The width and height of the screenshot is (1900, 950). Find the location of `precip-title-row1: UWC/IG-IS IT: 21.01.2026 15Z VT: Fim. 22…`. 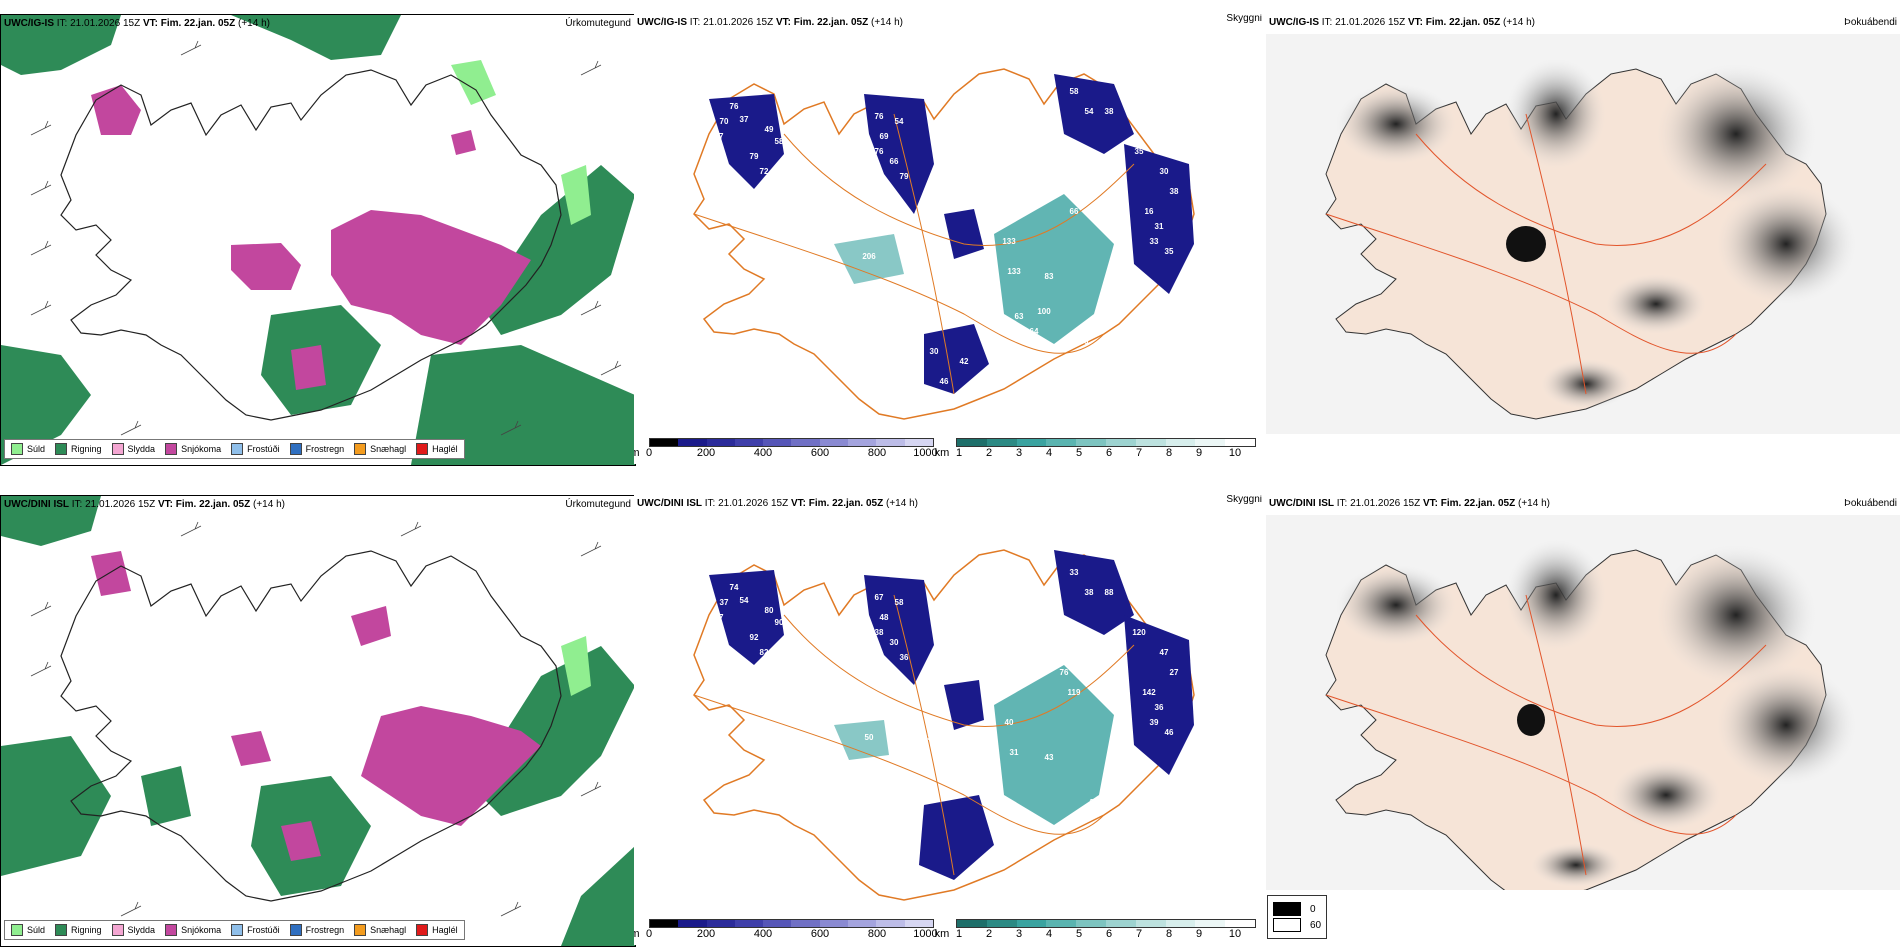

precip-title-row1: UWC/IG-IS IT: 21.01.2026 15Z VT: Fim. 22… is located at coordinates (137, 23).